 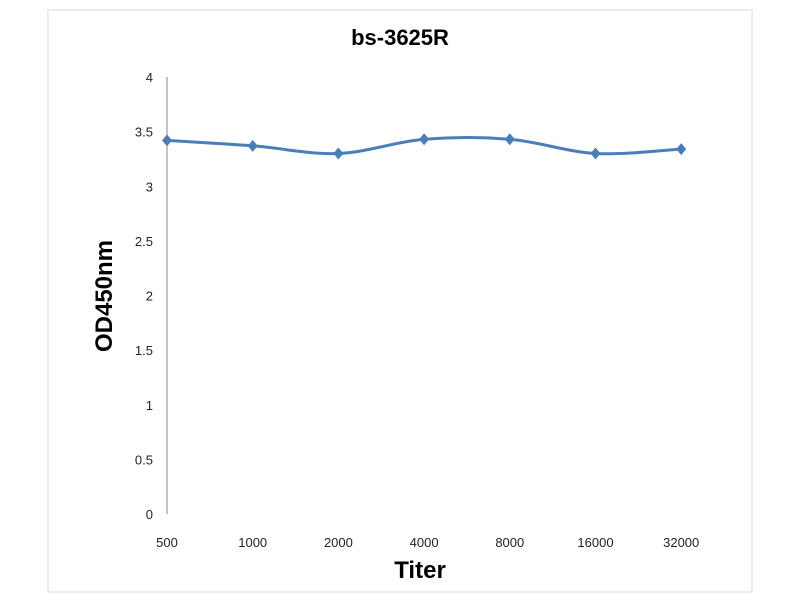 What do you see at coordinates (252, 542) in the screenshot?
I see `x-tick-label: 1000` at bounding box center [252, 542].